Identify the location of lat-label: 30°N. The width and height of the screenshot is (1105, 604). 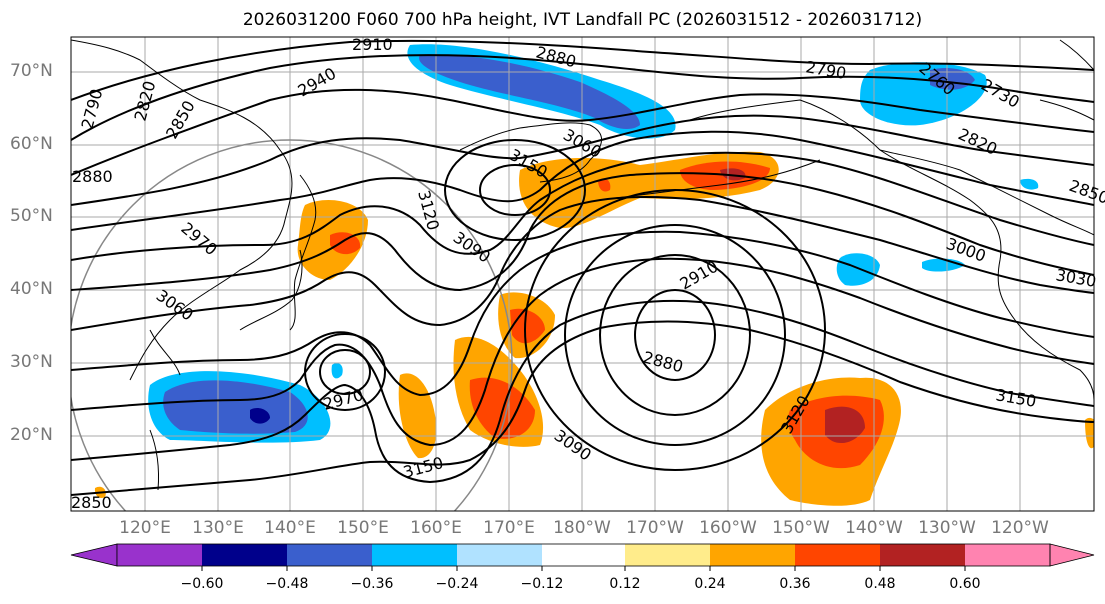
(31, 362).